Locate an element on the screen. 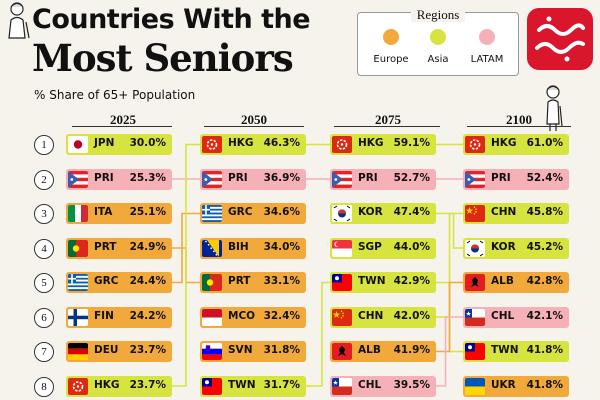 This screenshot has height=400, width=600. cell-2025-deu: DEU 23.7% is located at coordinates (119, 351).